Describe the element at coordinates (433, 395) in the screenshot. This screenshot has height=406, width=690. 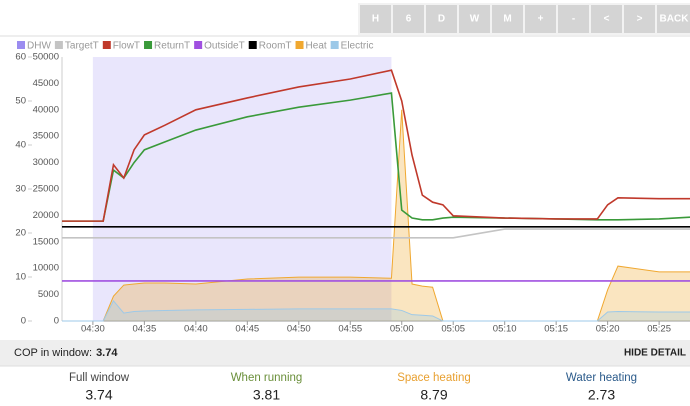
I see `stat-value: 8.79` at that location.